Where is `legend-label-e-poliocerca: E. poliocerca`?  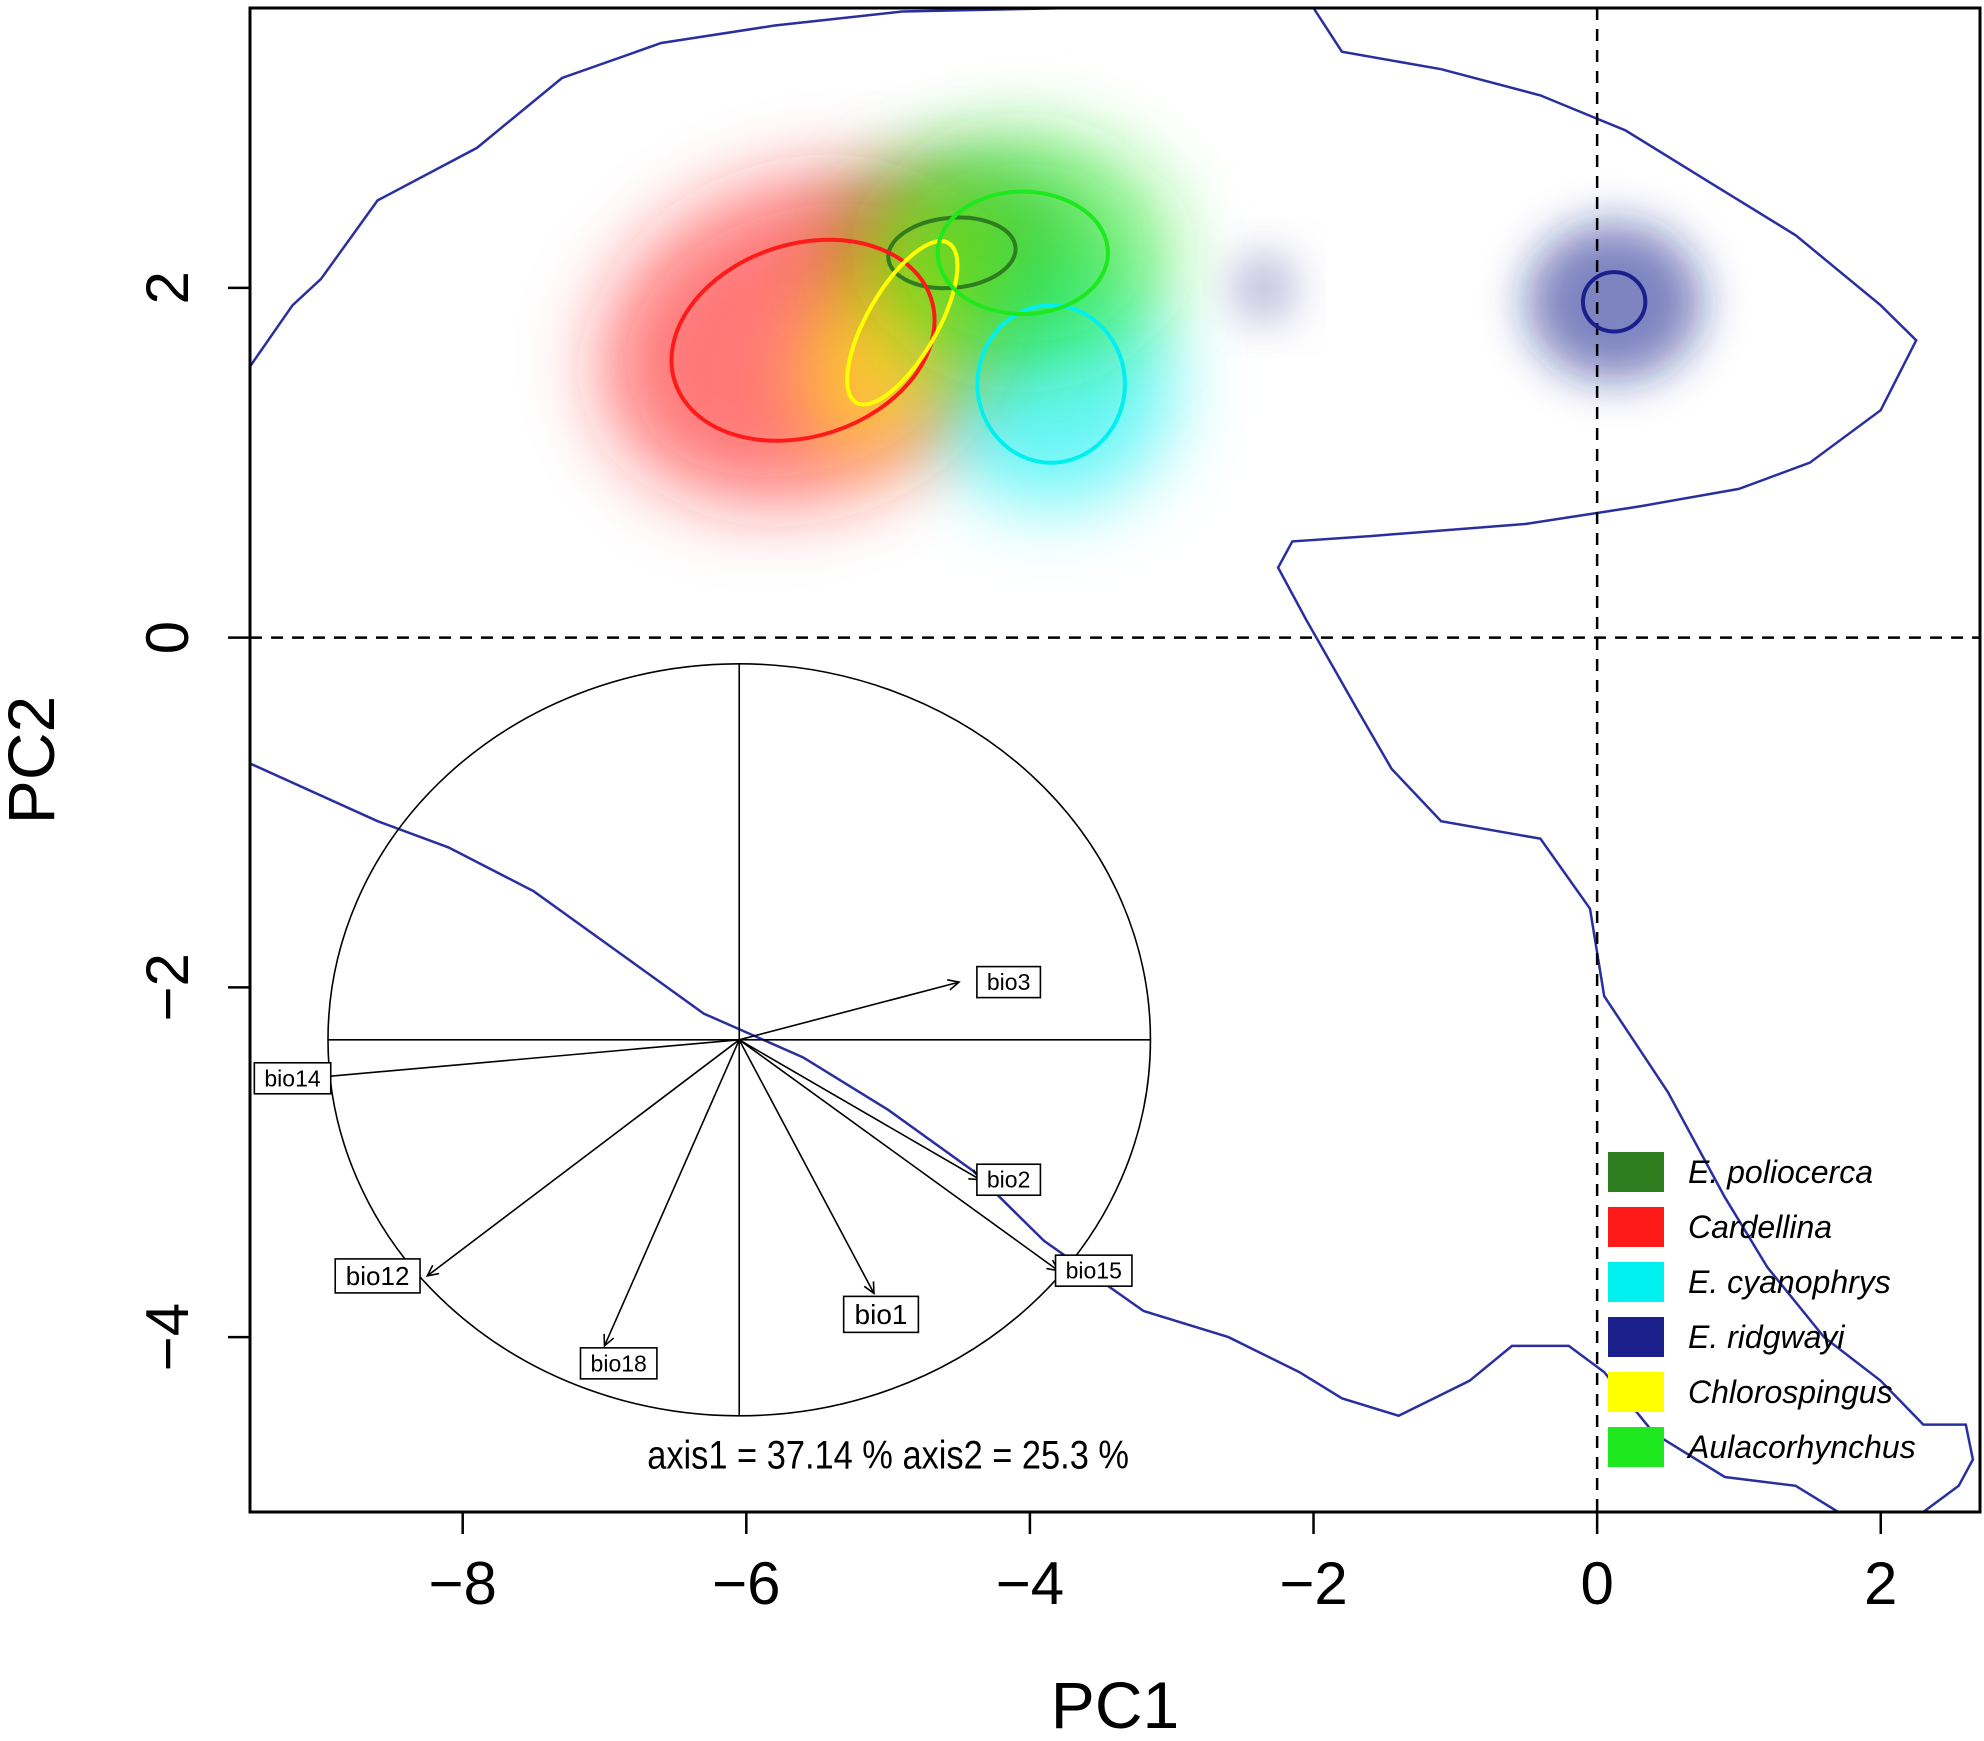 legend-label-e-poliocerca: E. poliocerca is located at coordinates (1780, 1172).